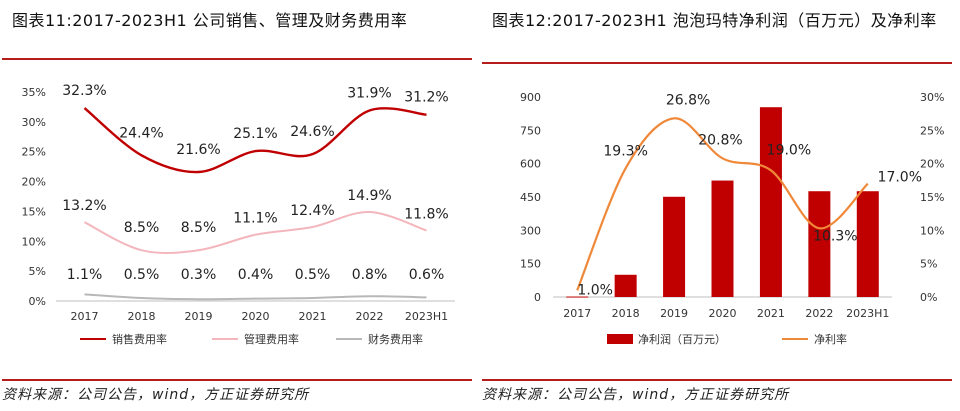 This screenshot has height=411, width=960. Describe the element at coordinates (199, 275) in the screenshot. I see `data-label: 0.3%` at that location.